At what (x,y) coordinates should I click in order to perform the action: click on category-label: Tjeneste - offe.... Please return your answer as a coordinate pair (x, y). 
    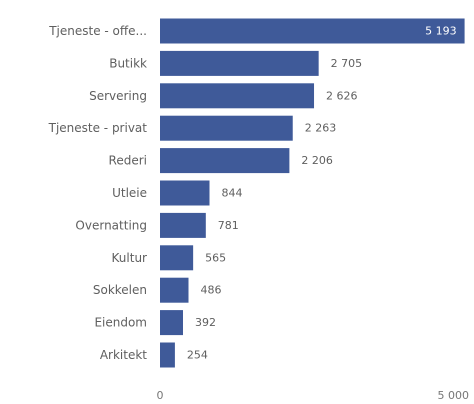
    Looking at the image, I should click on (97, 31).